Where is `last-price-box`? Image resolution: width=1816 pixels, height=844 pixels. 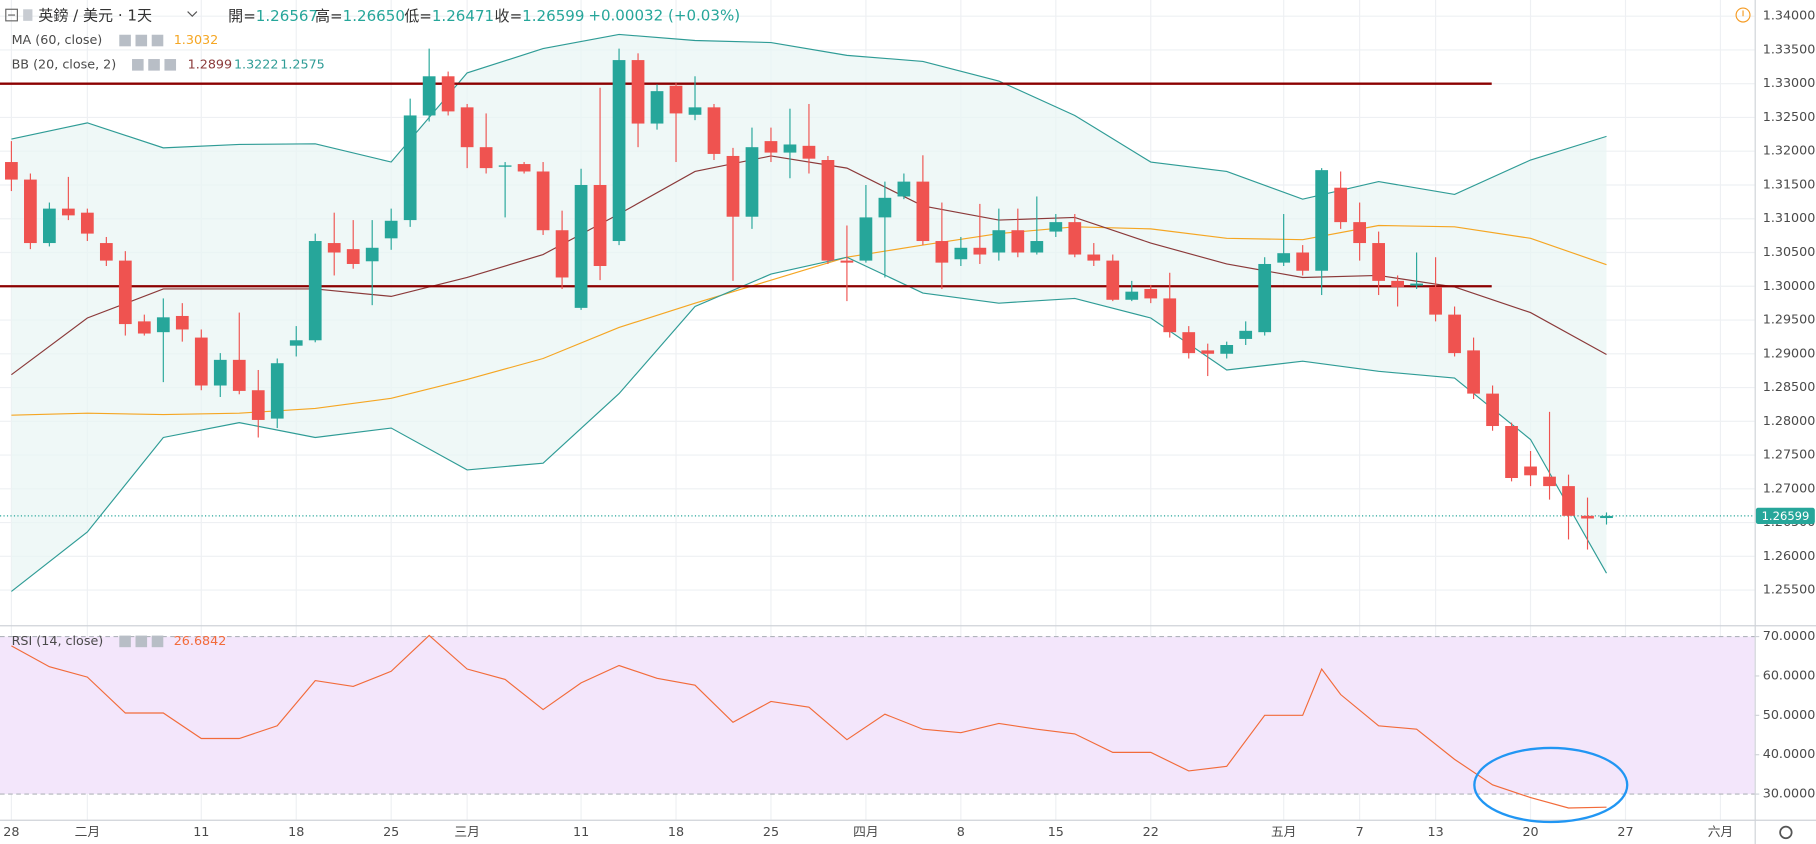
last-price-box is located at coordinates (1785, 515).